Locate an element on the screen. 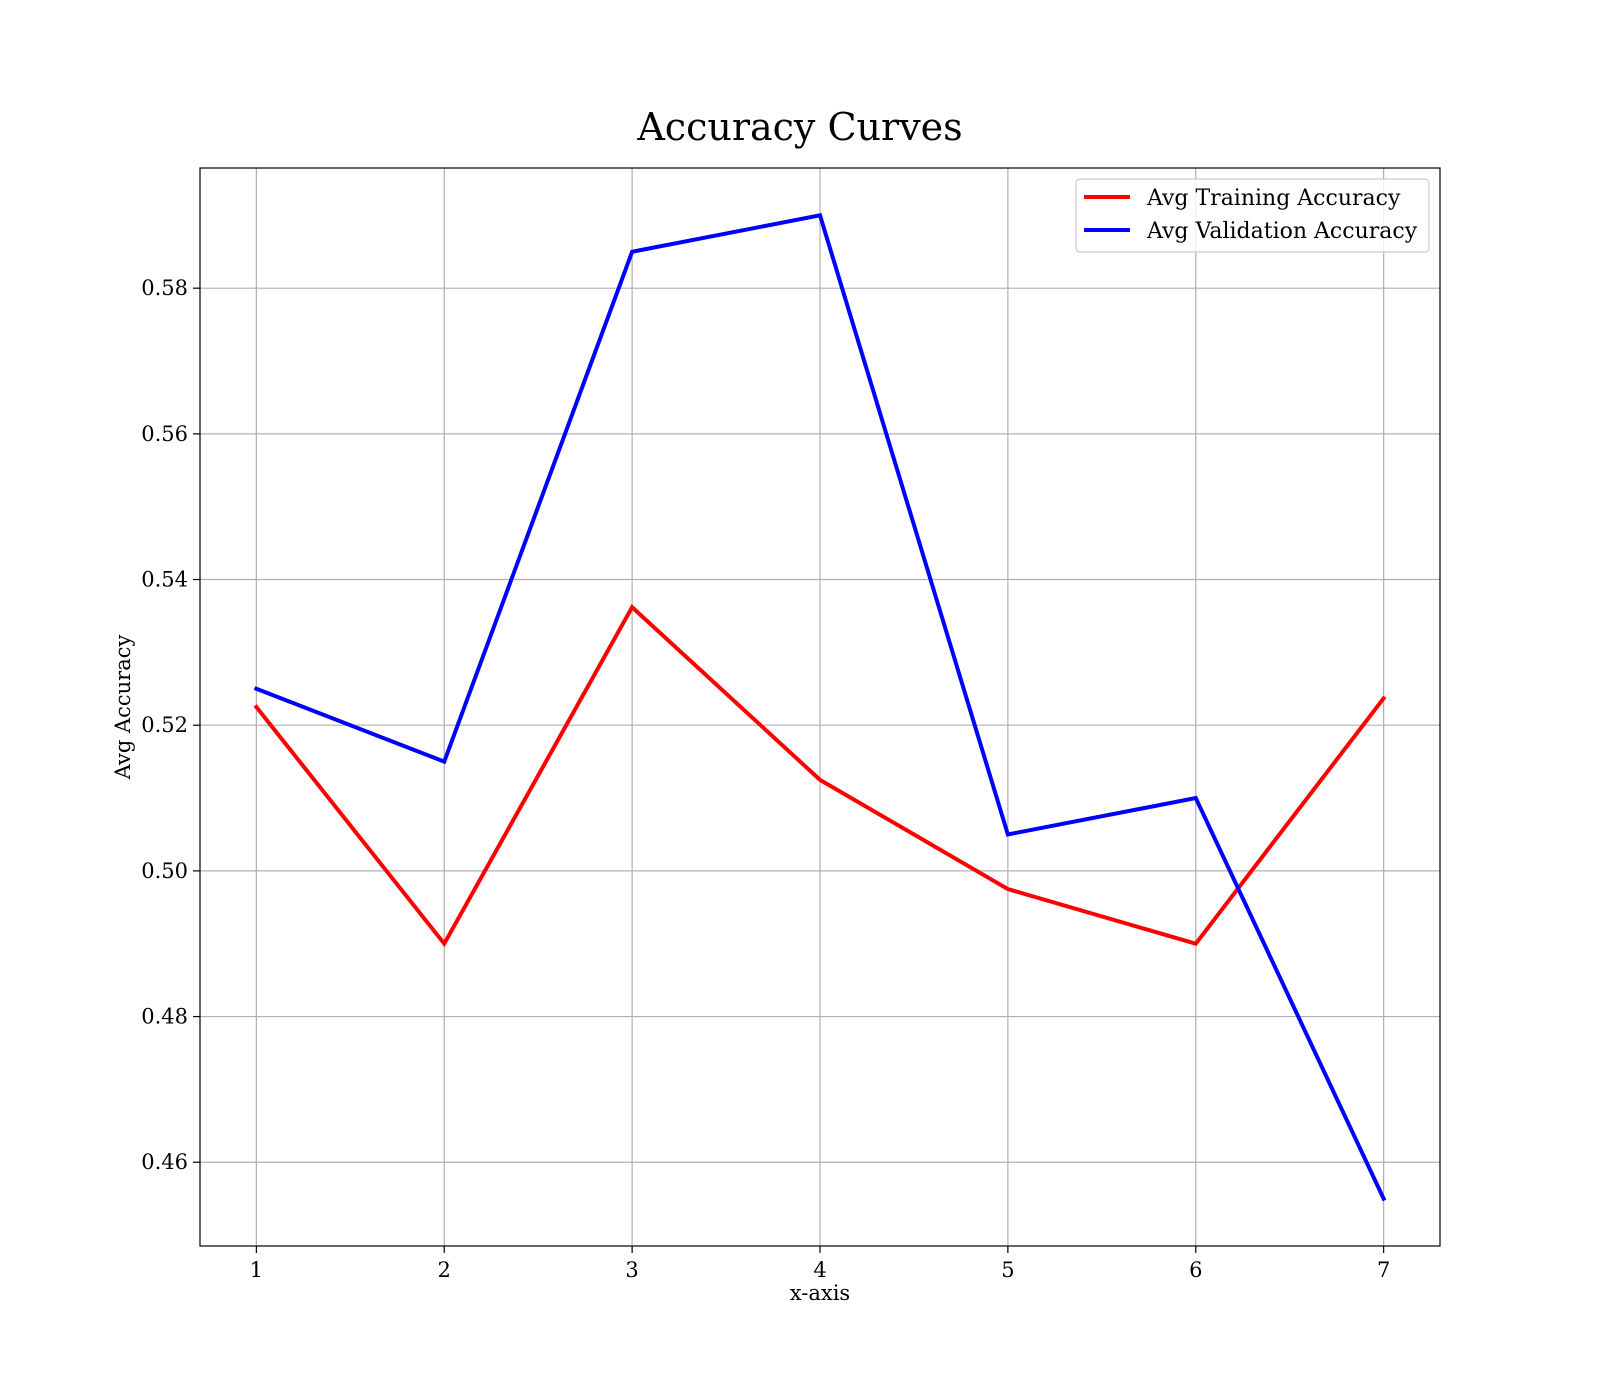  y-tick-label-4: 0.54 is located at coordinates (164, 580).